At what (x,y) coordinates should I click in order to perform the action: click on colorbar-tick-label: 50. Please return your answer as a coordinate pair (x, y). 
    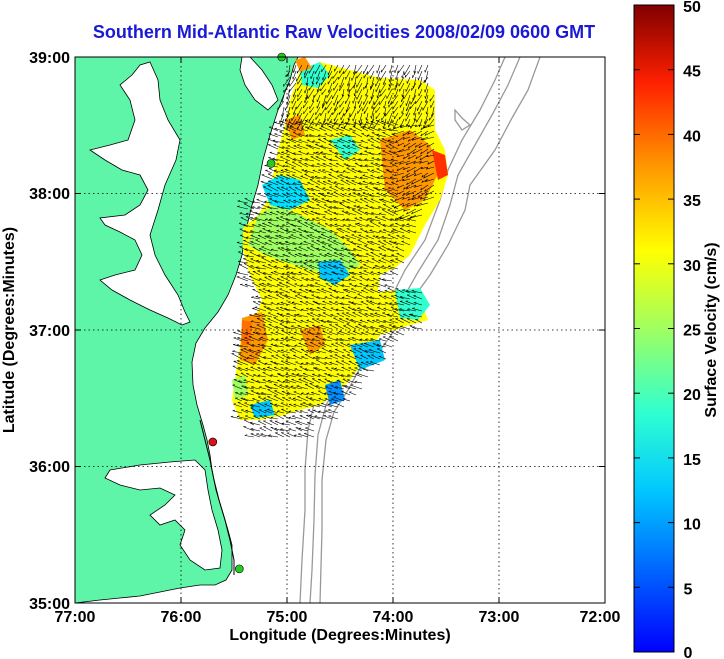
    Looking at the image, I should click on (692, 8).